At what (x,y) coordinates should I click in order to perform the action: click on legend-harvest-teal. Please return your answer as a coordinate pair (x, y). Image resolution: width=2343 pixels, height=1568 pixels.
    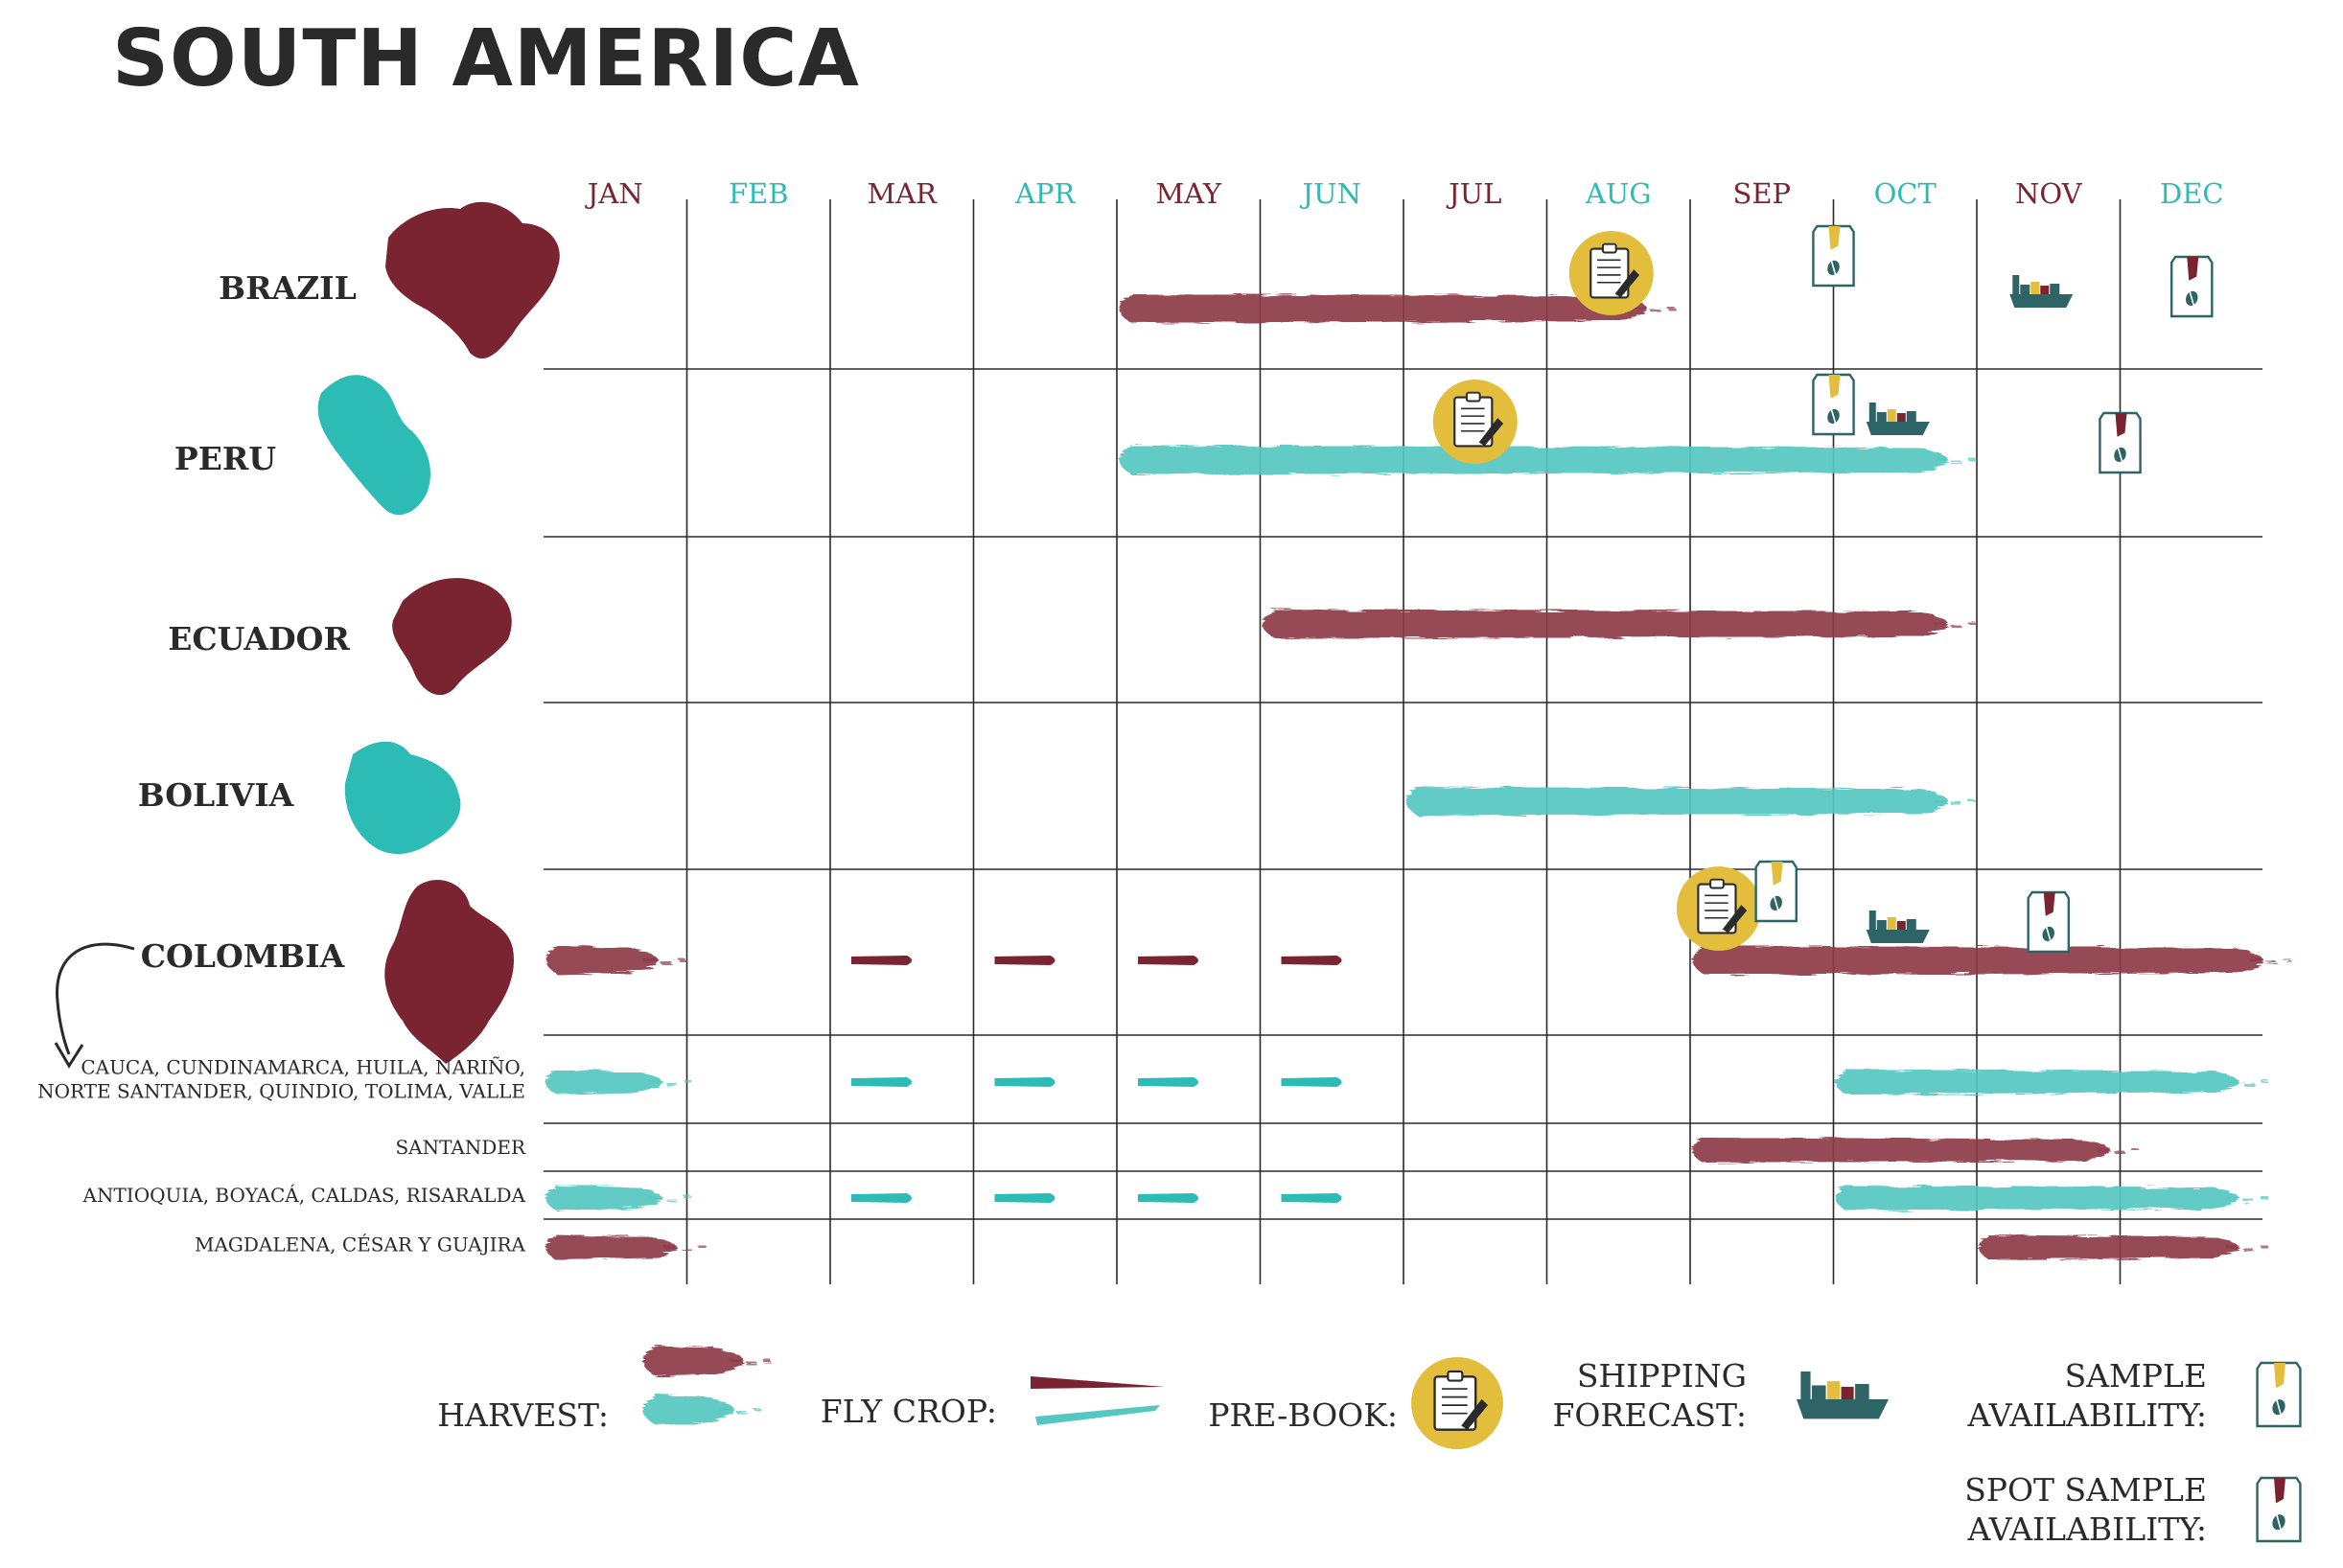
    Looking at the image, I should click on (701, 1410).